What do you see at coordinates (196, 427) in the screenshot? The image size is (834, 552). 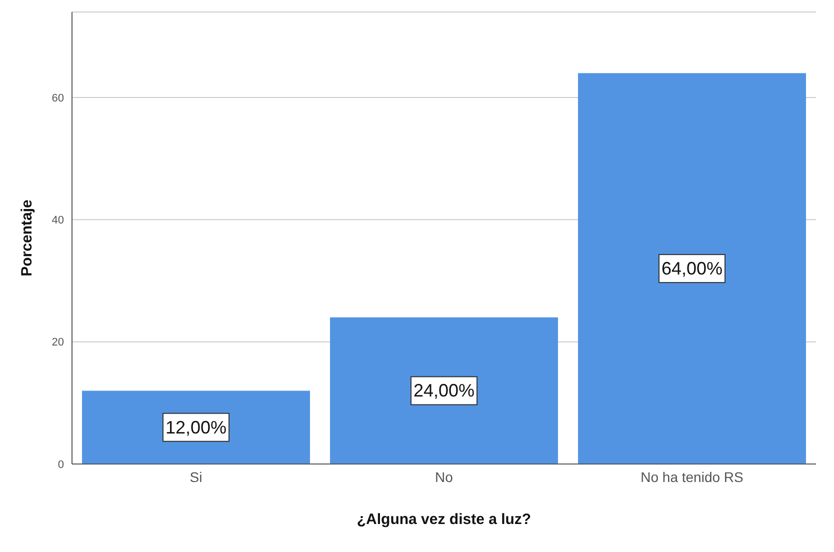 I see `data-label: 12,00%` at bounding box center [196, 427].